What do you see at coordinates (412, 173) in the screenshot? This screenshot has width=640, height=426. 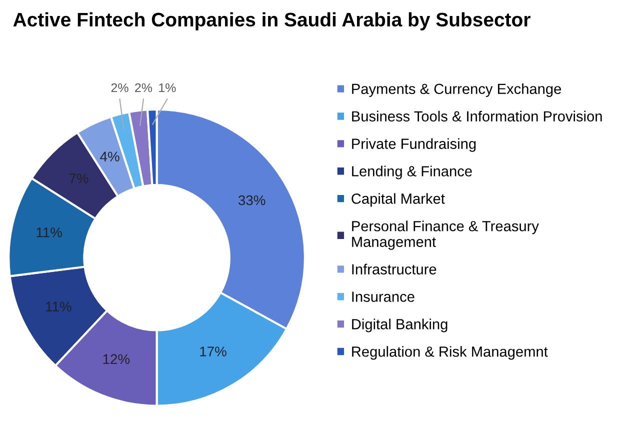 I see `legend-label: Lending & Finance` at bounding box center [412, 173].